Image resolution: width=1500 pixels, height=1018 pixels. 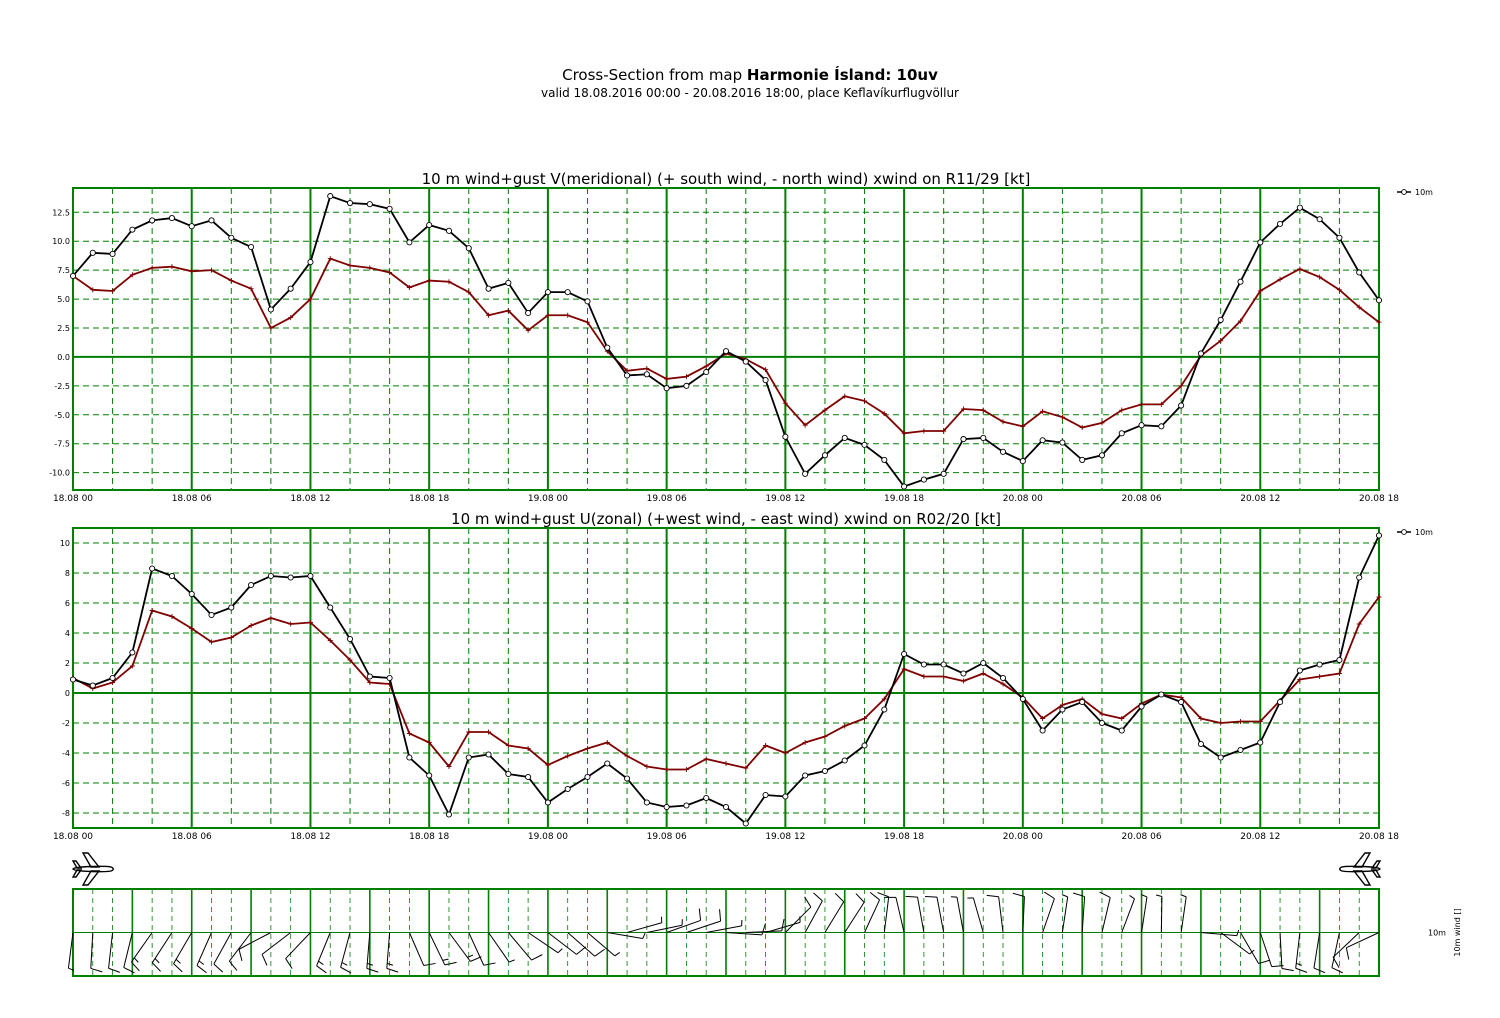 What do you see at coordinates (764, 914) in the screenshot?
I see `wind-barb-panel: 10m 10m wind []` at bounding box center [764, 914].